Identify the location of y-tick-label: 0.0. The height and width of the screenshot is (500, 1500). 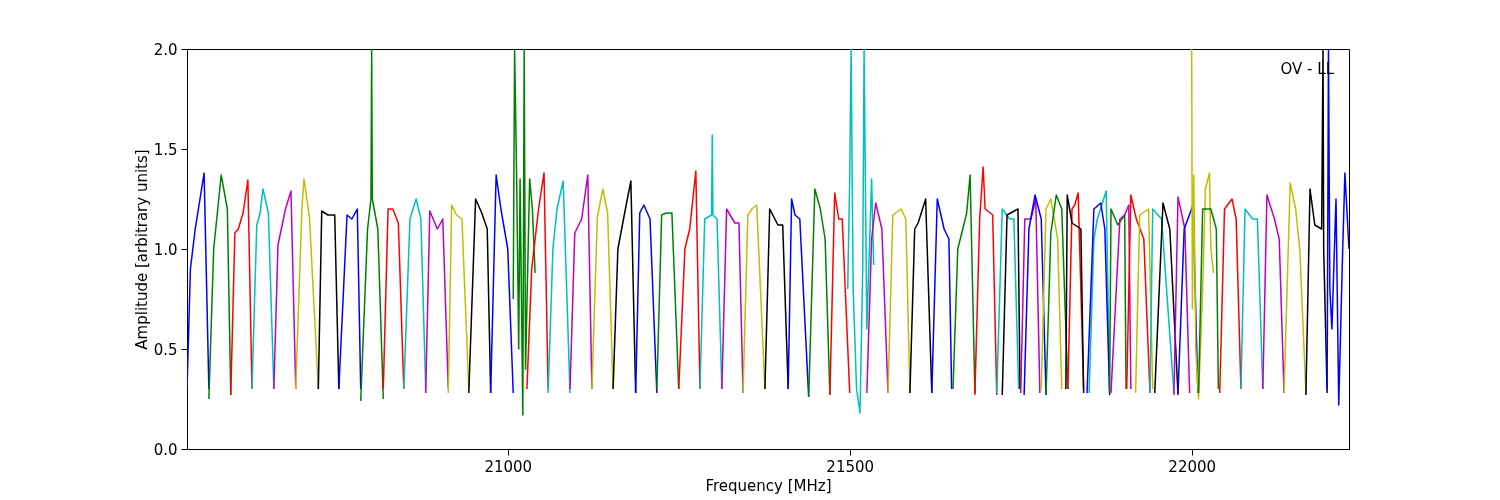
(165, 449).